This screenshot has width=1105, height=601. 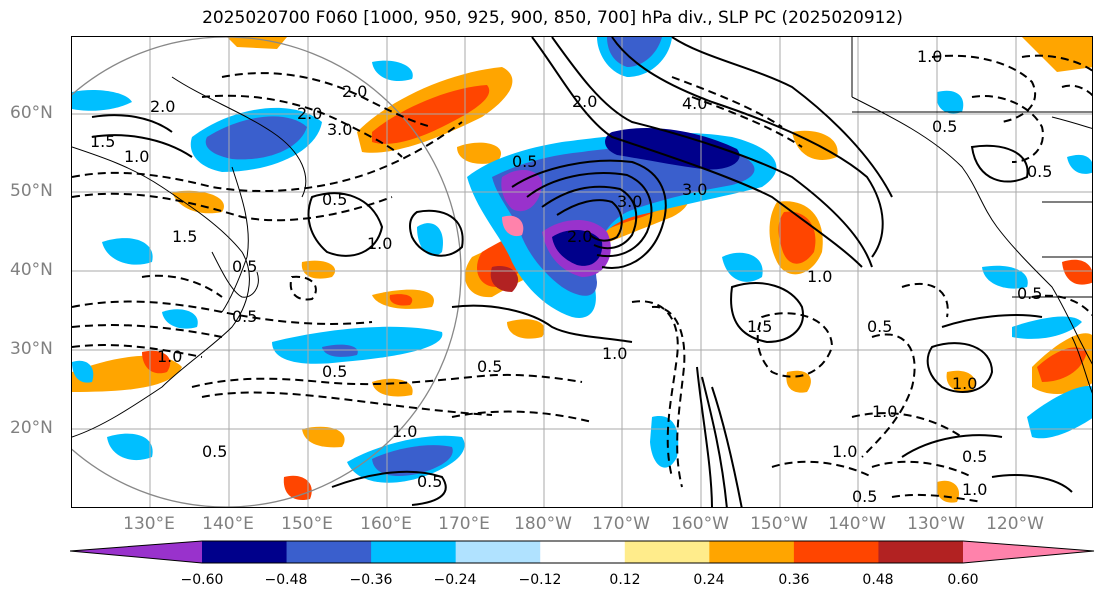 What do you see at coordinates (963, 580) in the screenshot?
I see `colorbar-tick-label: 0.60` at bounding box center [963, 580].